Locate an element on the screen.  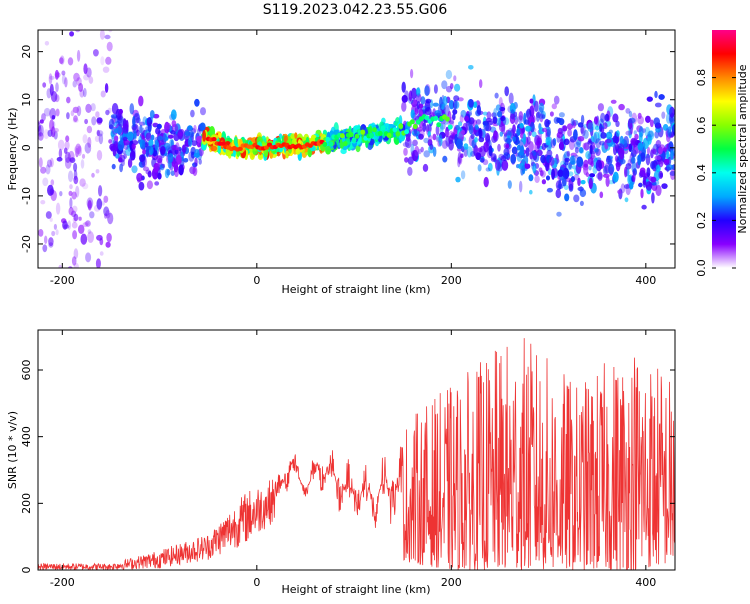
snr-x-tick-label: -200 is located at coordinates (62, 582).